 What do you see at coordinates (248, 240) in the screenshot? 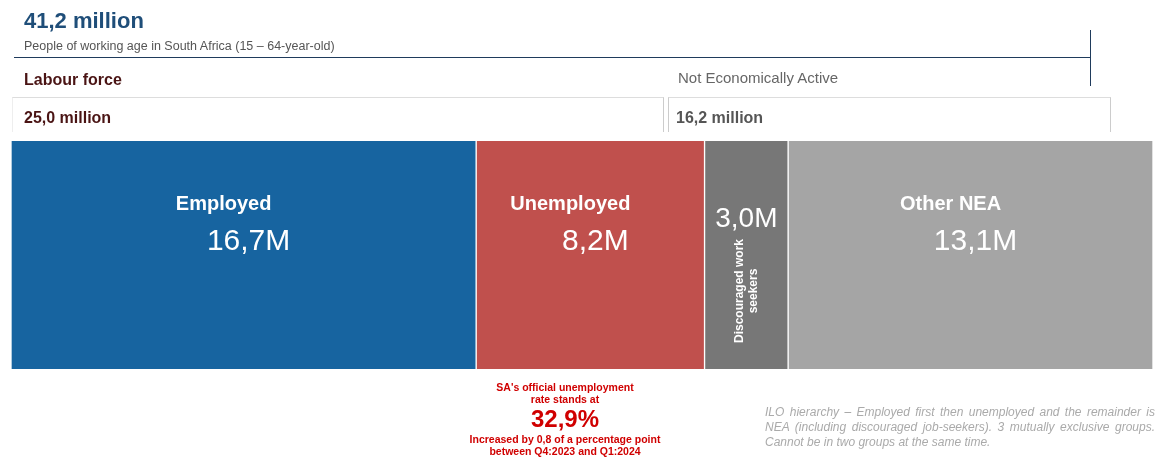
I see `data-label: 16,7M` at bounding box center [248, 240].